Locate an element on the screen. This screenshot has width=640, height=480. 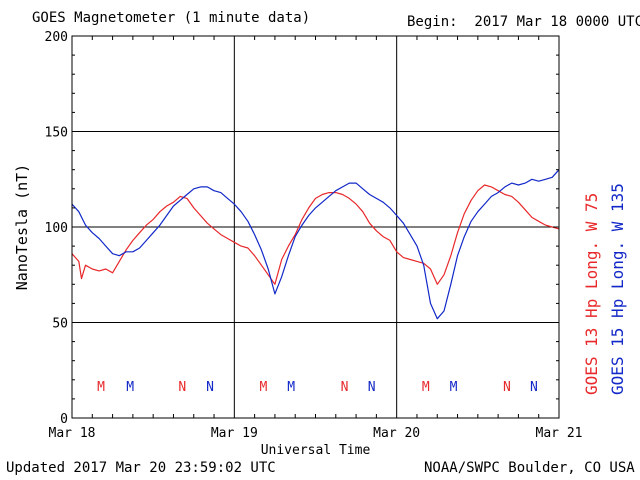
y-tick-label: 50 is located at coordinates (60, 324).